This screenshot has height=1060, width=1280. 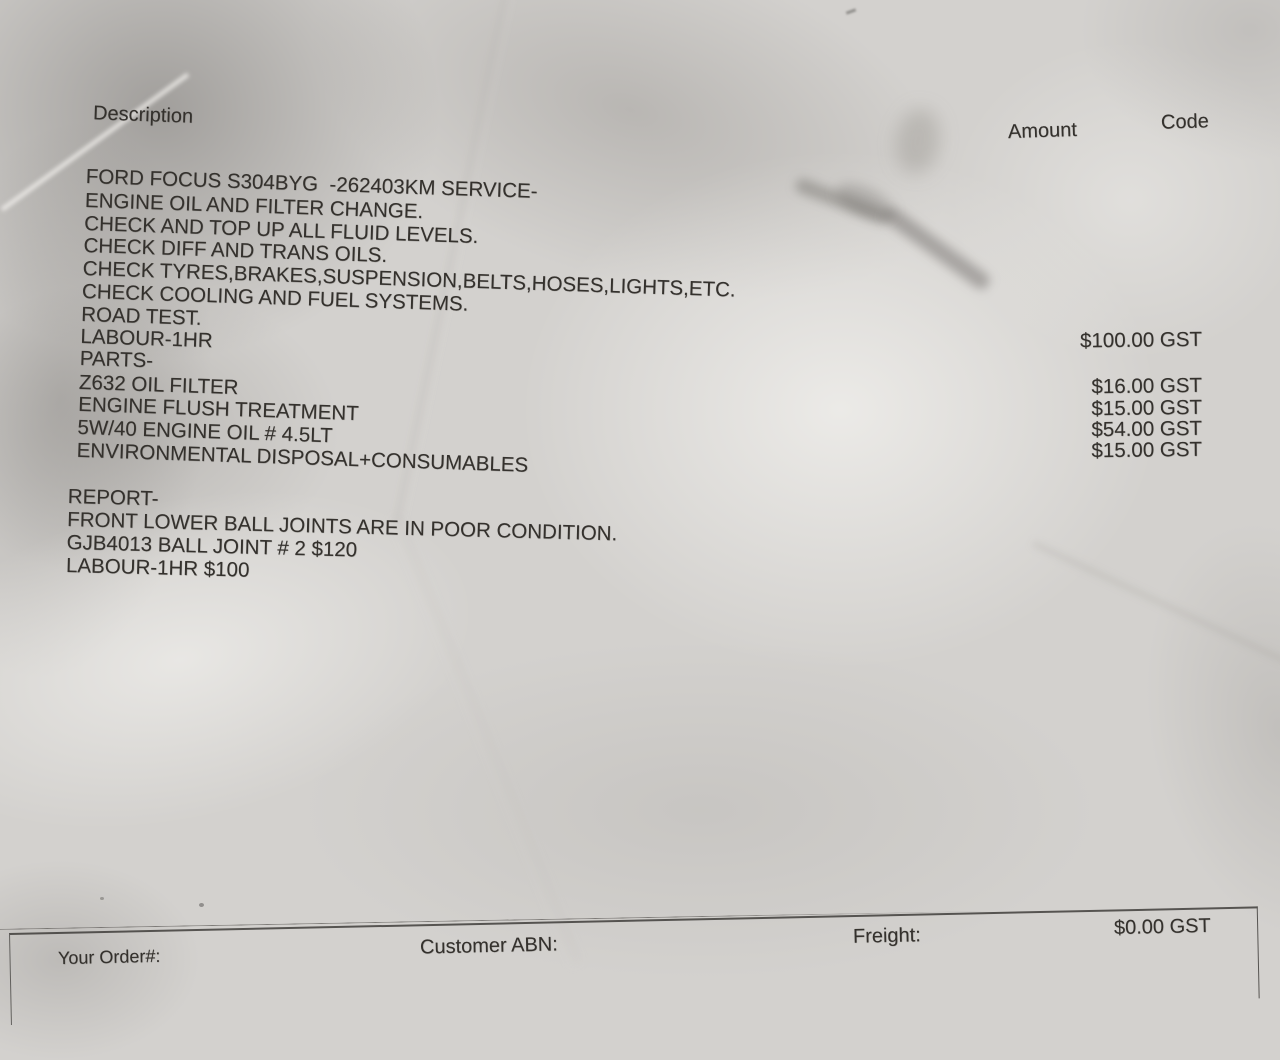 I want to click on report-line: LABOUR-1HR $100, so click(x=157, y=567).